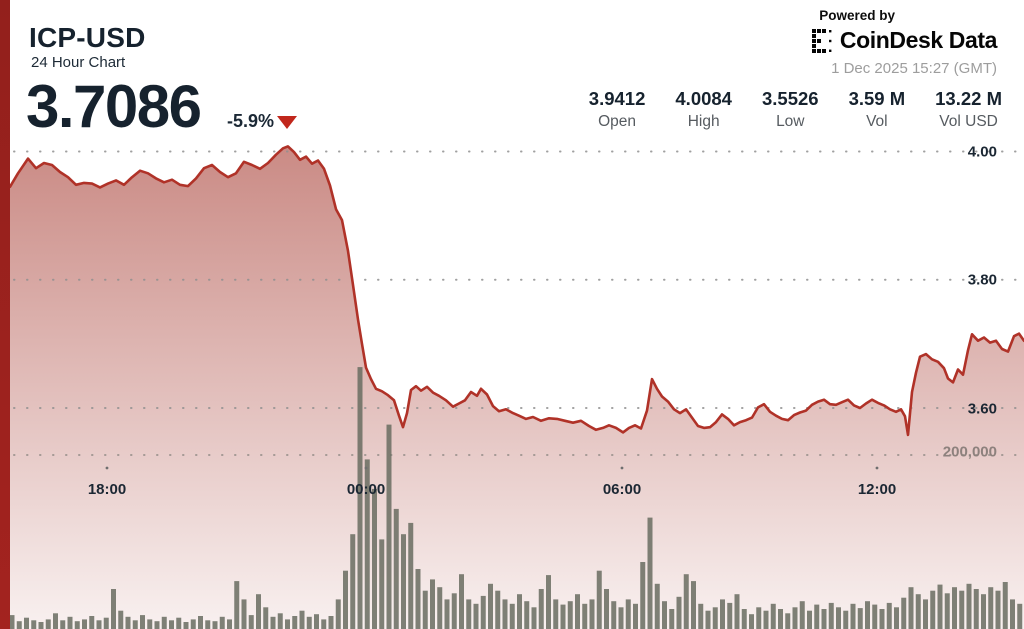 The height and width of the screenshot is (629, 1024). Describe the element at coordinates (877, 121) in the screenshot. I see `stat-vol-label: Vol` at that location.